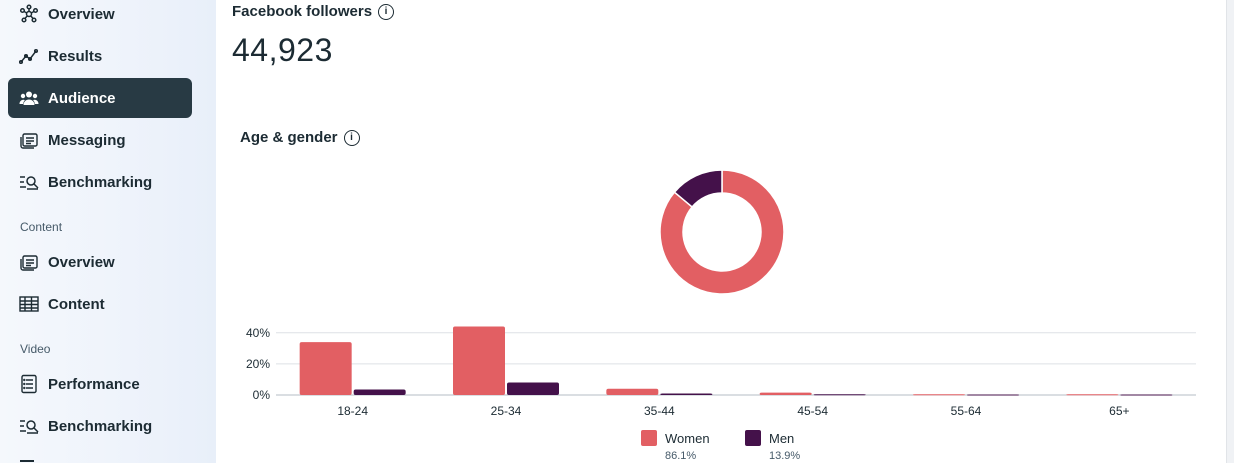 The width and height of the screenshot is (1234, 463). Describe the element at coordinates (681, 456) in the screenshot. I see `legend-pct-women: 86.1%` at that location.